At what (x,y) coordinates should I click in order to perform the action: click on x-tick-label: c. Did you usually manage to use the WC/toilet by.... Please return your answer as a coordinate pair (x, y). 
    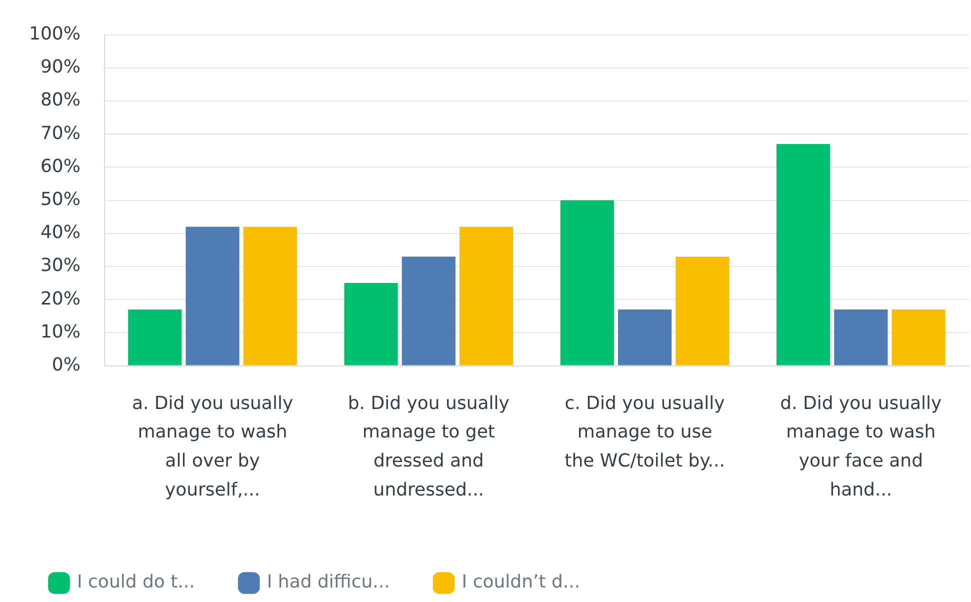
    Looking at the image, I should click on (645, 432).